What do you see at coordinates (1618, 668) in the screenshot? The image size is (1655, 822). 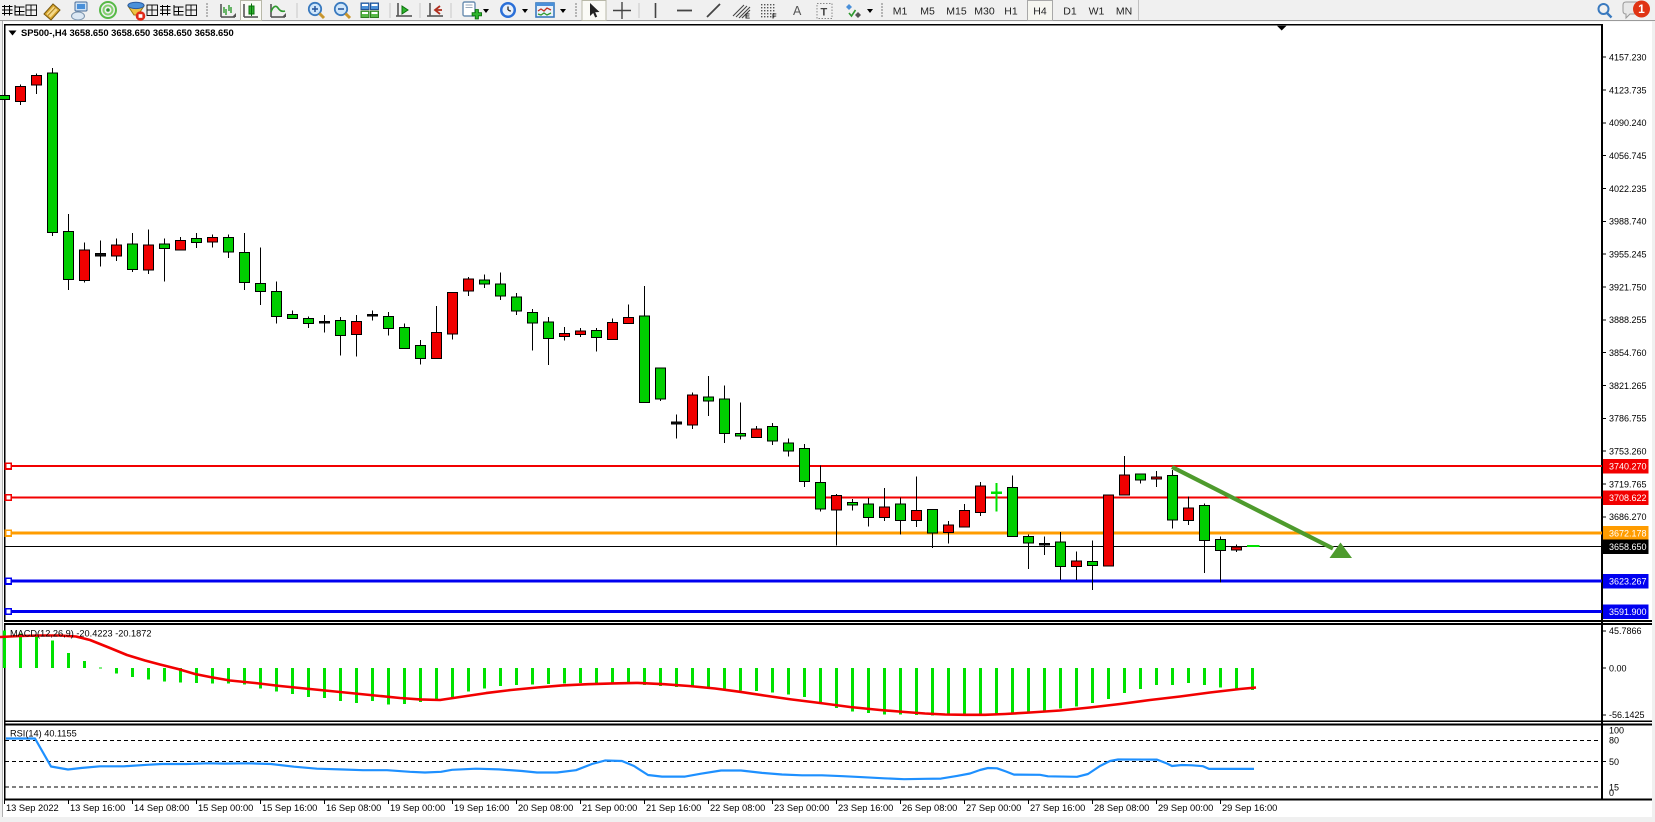 I see `svg-text: 0.00` at bounding box center [1618, 668].